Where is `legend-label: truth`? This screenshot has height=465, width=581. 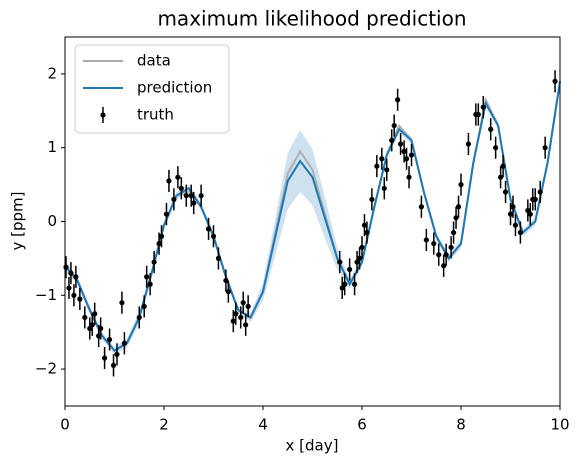
legend-label: truth is located at coordinates (155, 115).